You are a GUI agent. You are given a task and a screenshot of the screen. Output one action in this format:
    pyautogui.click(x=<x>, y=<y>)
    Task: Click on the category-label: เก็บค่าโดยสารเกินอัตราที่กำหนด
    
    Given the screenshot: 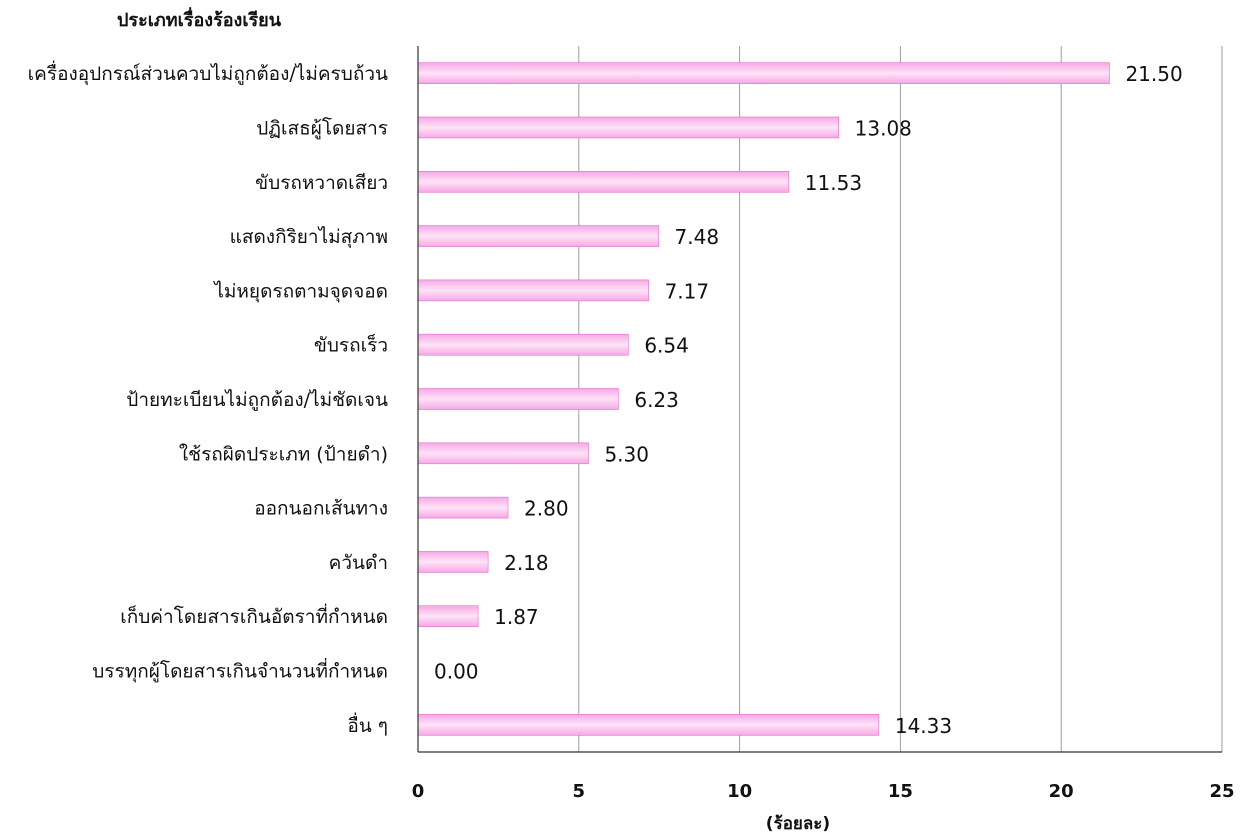 What is the action you would take?
    pyautogui.click(x=254, y=615)
    